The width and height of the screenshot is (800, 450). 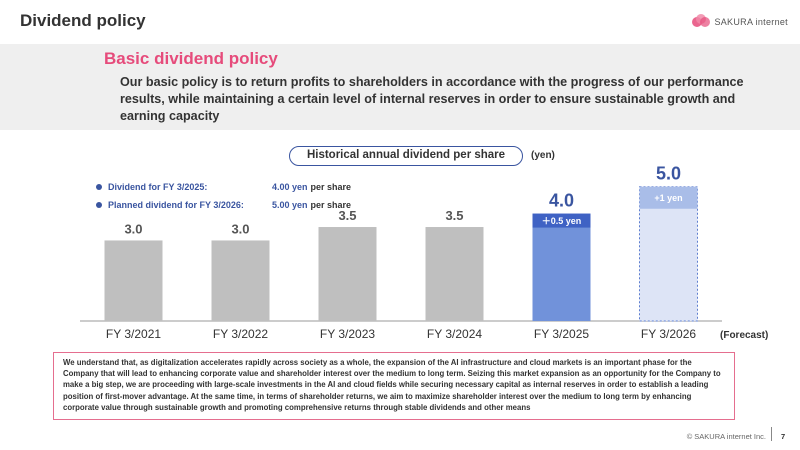 What do you see at coordinates (347, 334) in the screenshot?
I see `x-tick-label-2: FY 3/2023` at bounding box center [347, 334].